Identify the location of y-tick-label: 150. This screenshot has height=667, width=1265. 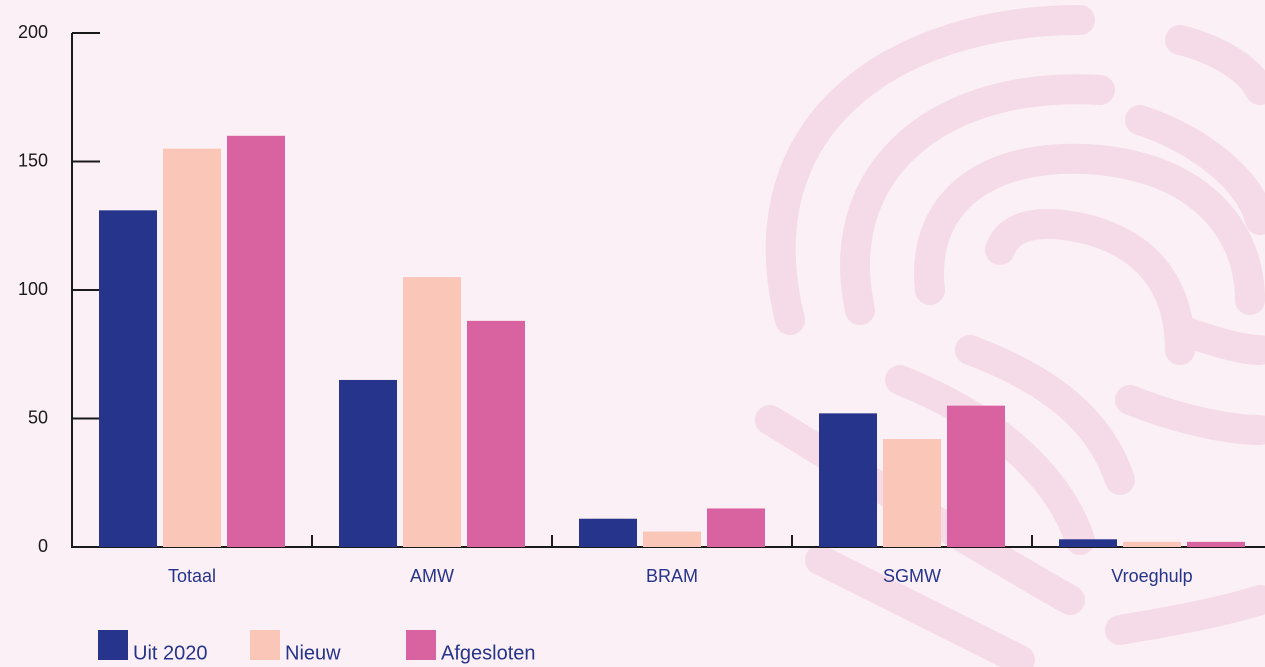
(33, 160).